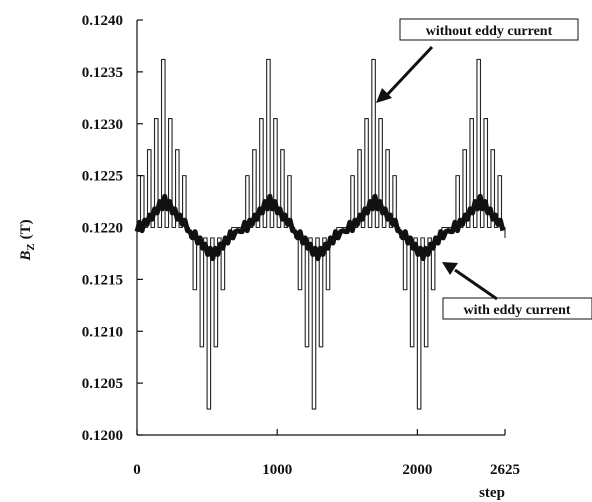 This screenshot has width=592, height=502. Describe the element at coordinates (477, 60) in the screenshot. I see `annotation-without-eddy: without eddy current` at that location.